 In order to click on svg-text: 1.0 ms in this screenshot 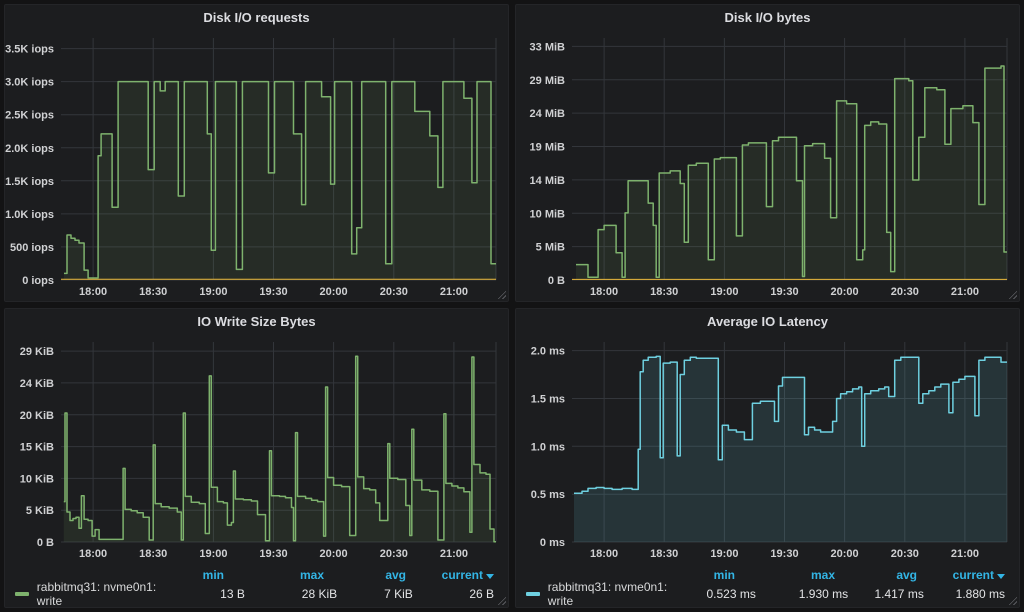, I will do `click(548, 447)`.